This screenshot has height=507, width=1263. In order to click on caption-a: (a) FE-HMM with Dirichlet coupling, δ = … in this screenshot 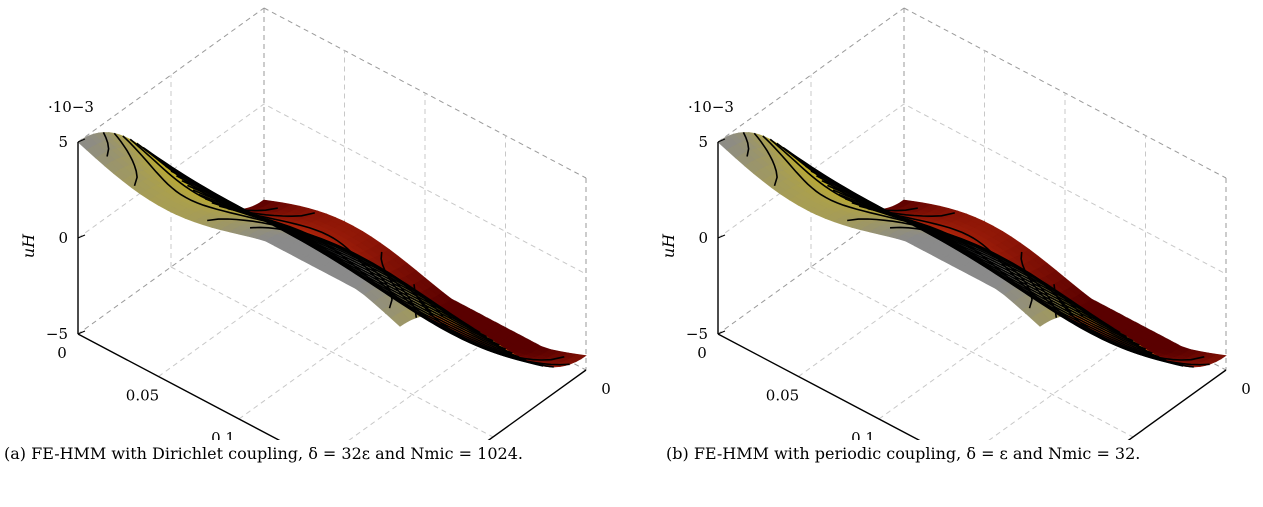, I will do `click(263, 453)`.